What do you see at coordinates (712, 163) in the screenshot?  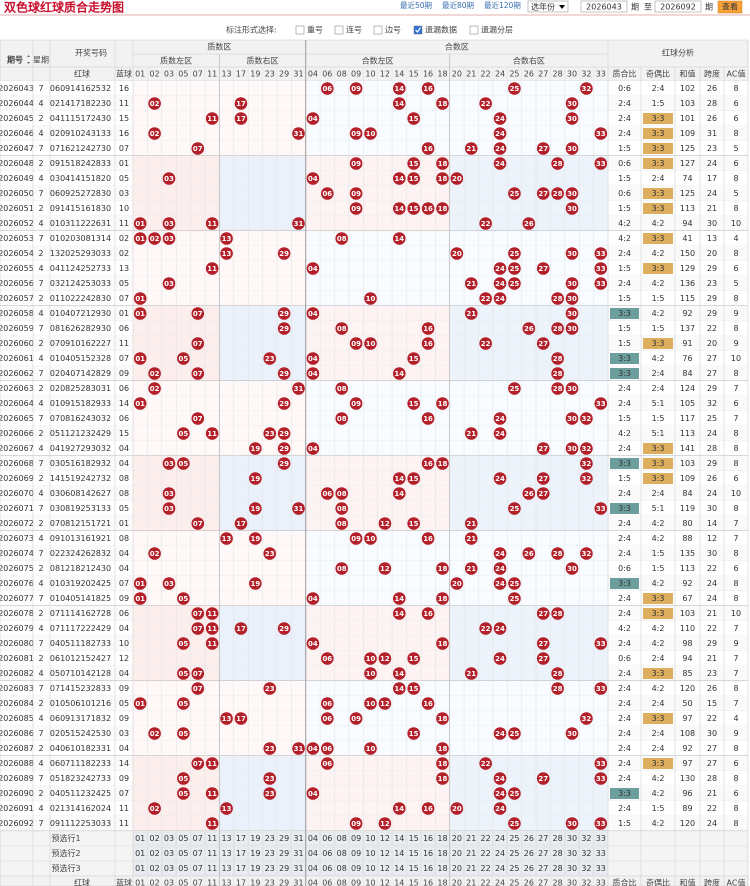 I see `analysis-value: 24` at bounding box center [712, 163].